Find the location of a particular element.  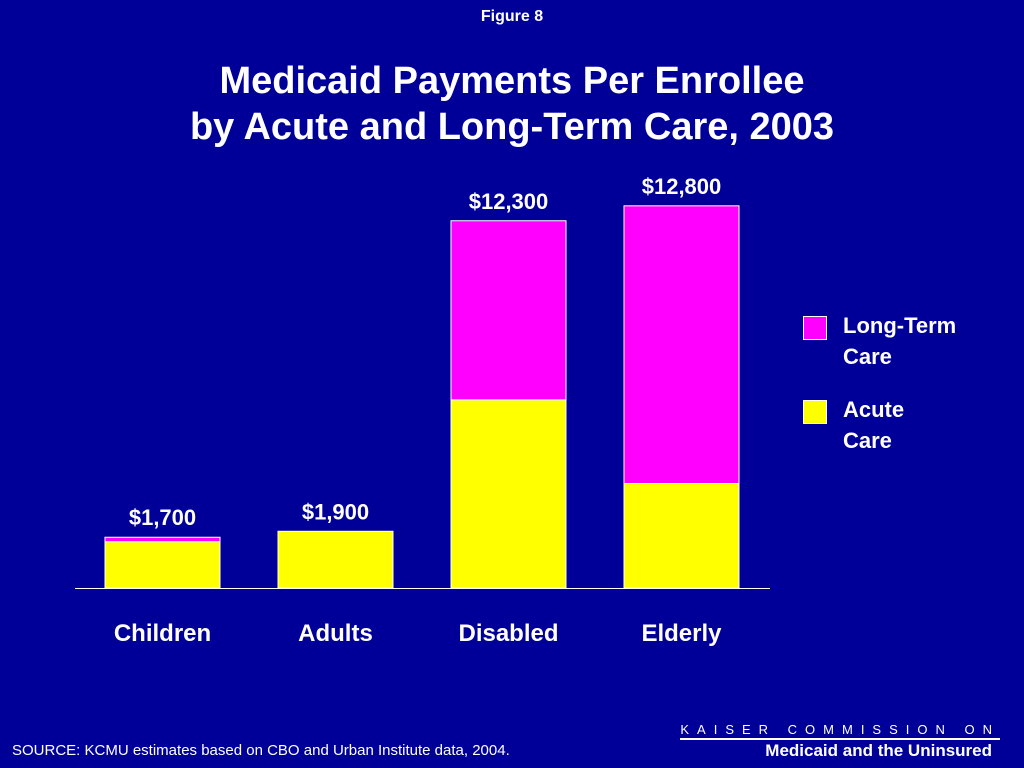

figure-label: Figure 8 is located at coordinates (512, 16).